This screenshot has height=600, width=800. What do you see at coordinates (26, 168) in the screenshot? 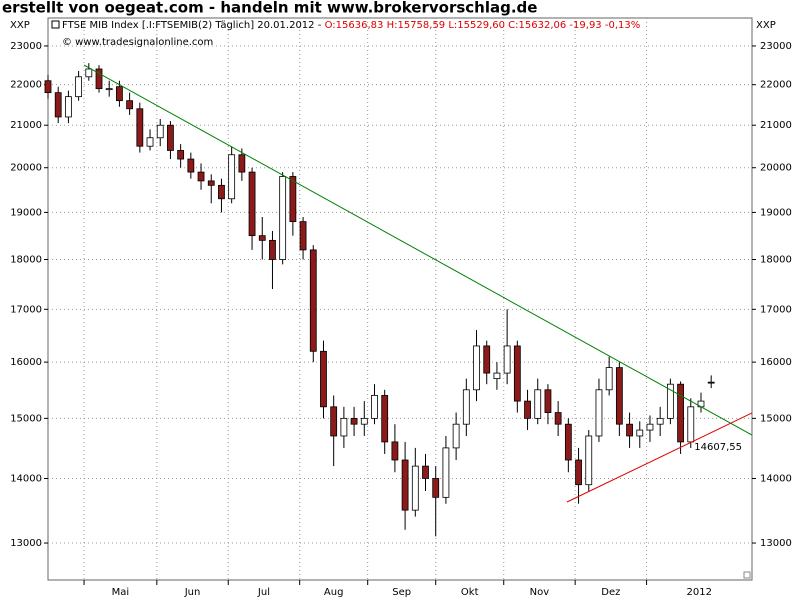
I see `y-tick-label: 20000` at bounding box center [26, 168].